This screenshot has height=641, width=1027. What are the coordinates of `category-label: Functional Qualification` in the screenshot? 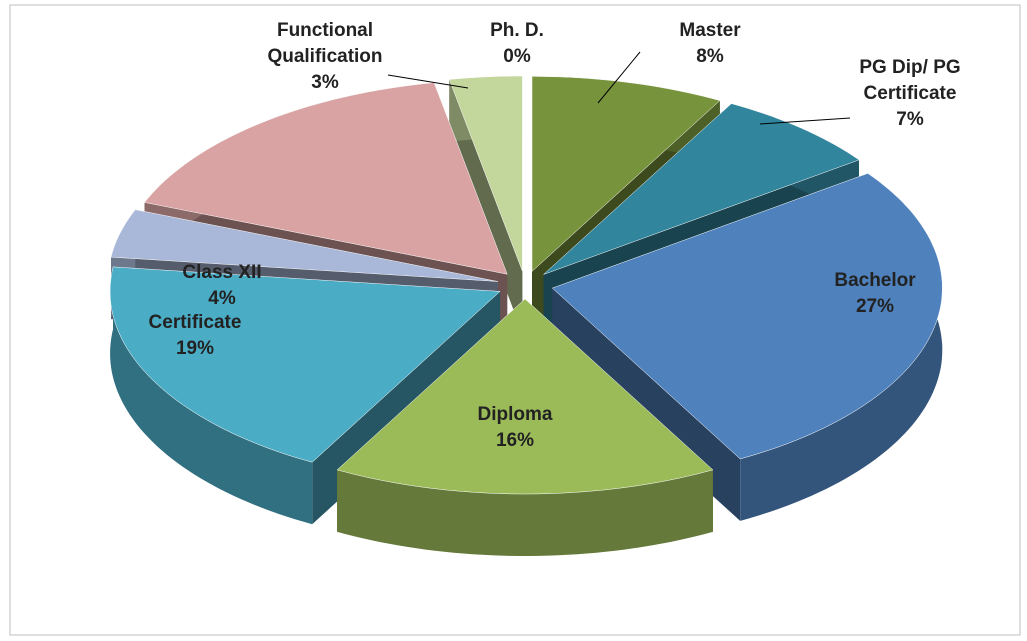 It's located at (325, 43).